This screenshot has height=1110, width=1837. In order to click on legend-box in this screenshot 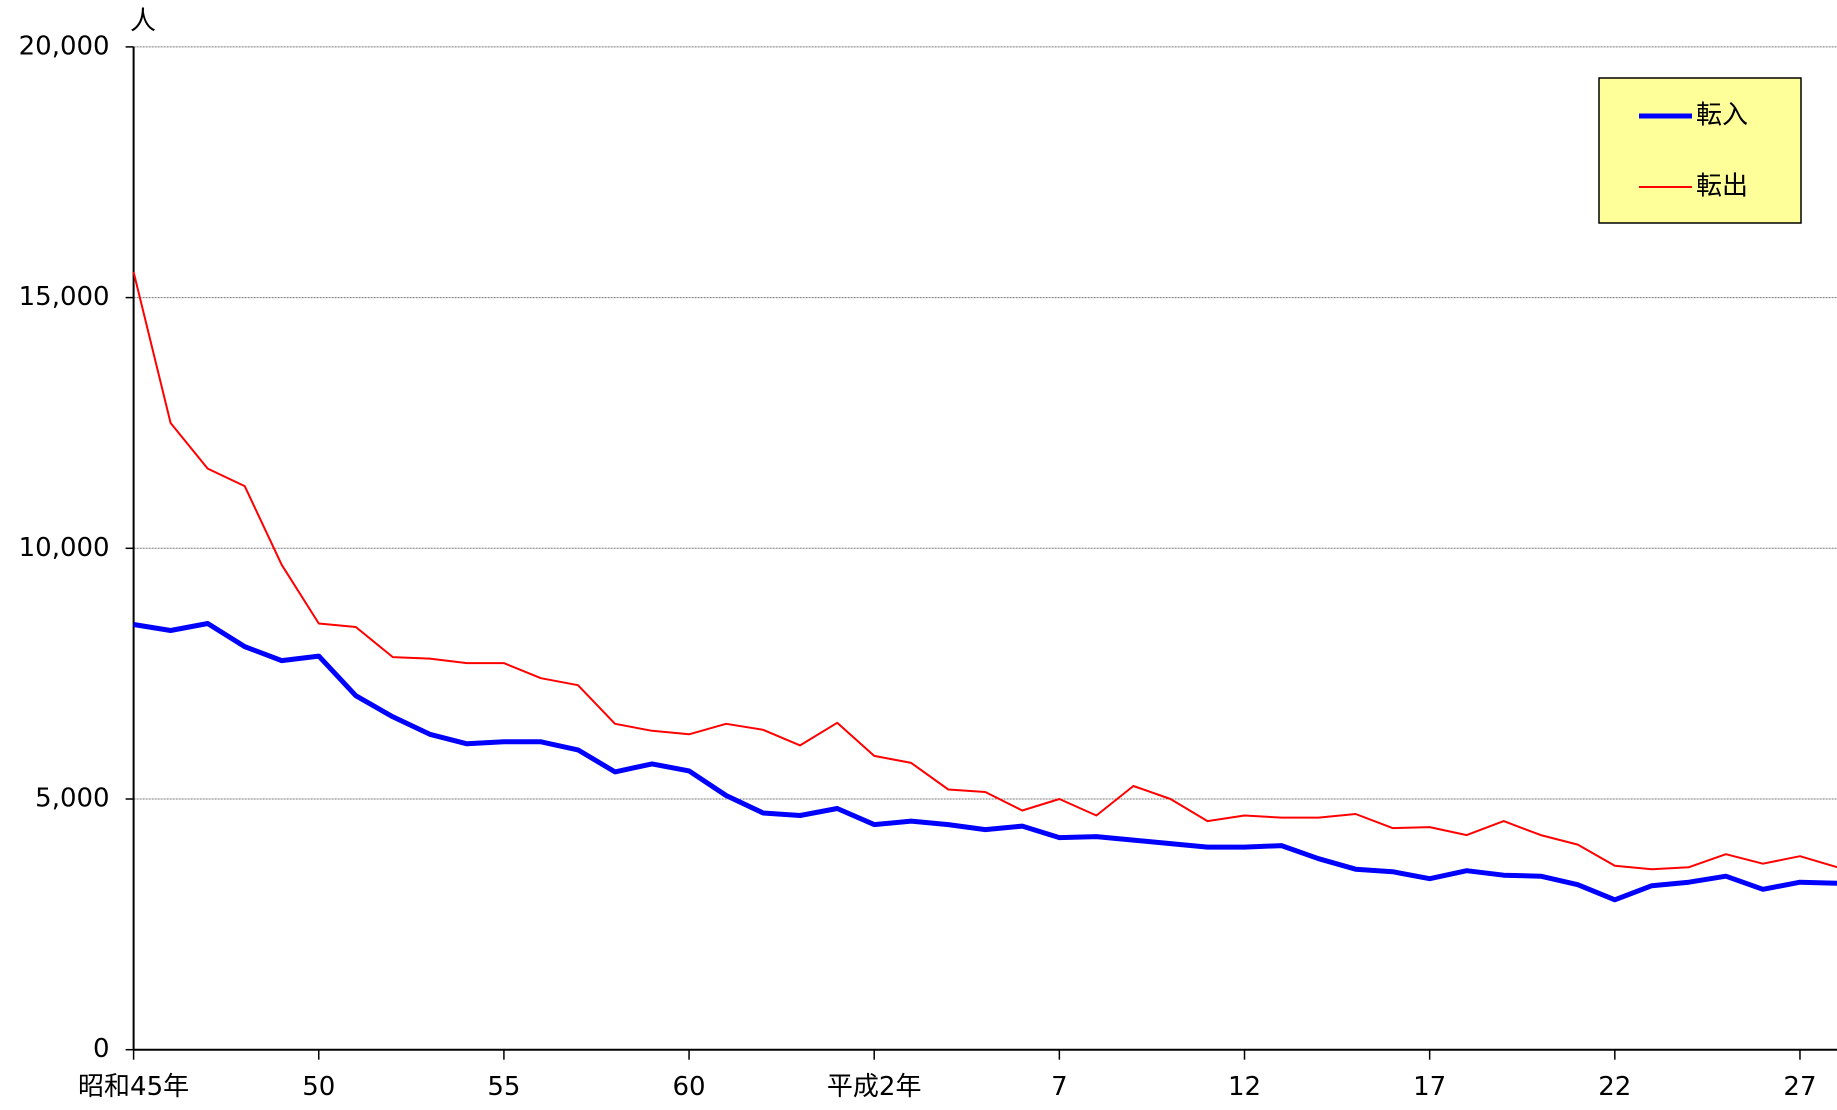, I will do `click(1700, 150)`.